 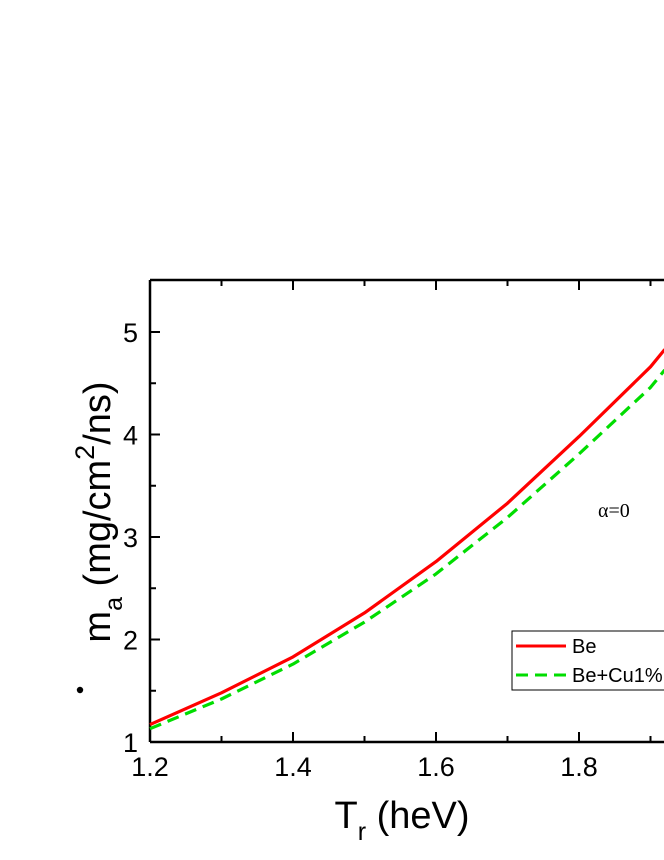 I want to click on x-tick-label: 1.2, so click(x=150, y=767).